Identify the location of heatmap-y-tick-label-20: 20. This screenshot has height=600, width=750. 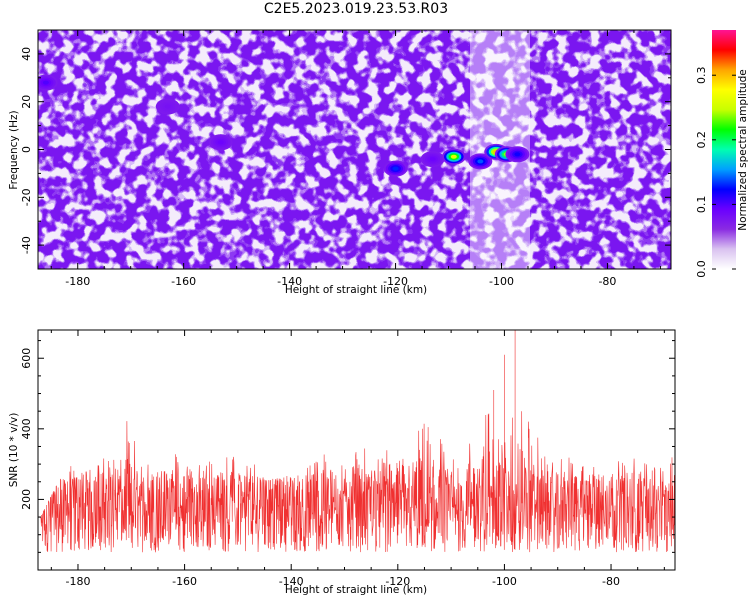
(26, 102).